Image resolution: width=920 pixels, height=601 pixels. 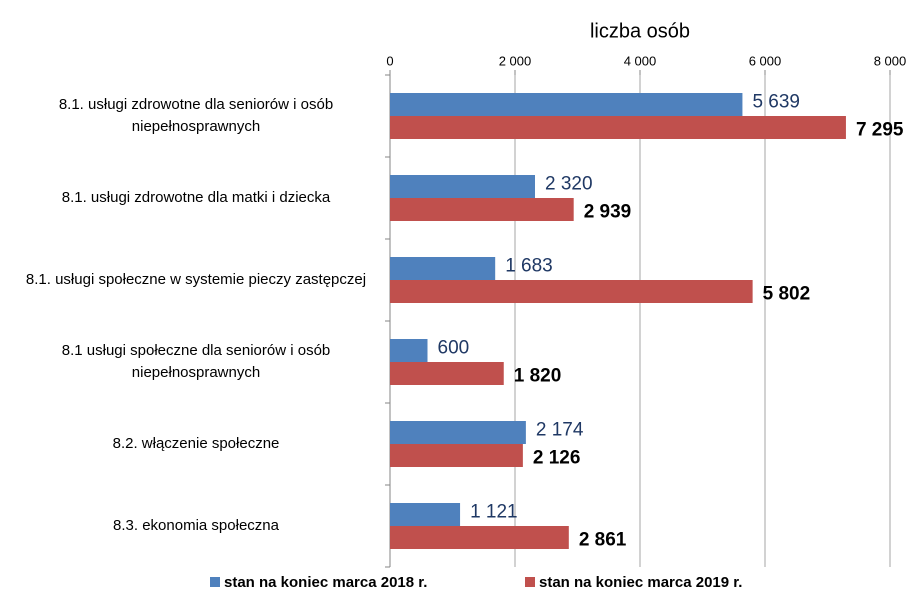 What do you see at coordinates (389, 60) in the screenshot?
I see `x-tick-label: 0` at bounding box center [389, 60].